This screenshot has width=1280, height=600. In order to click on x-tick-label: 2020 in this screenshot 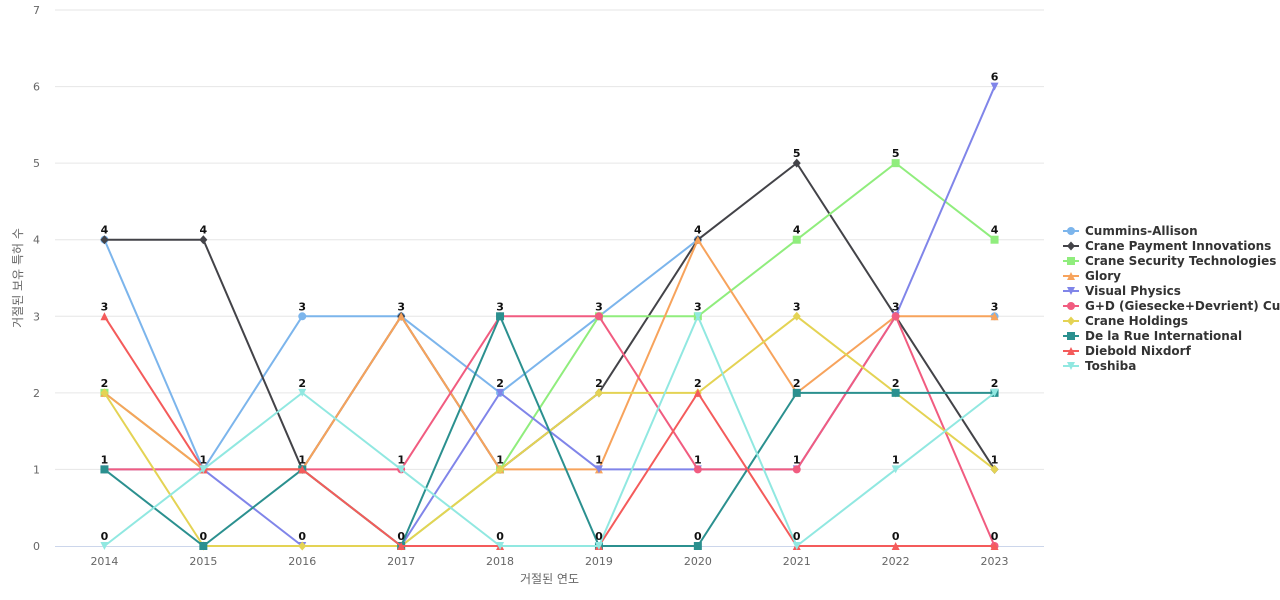, I will do `click(698, 561)`.